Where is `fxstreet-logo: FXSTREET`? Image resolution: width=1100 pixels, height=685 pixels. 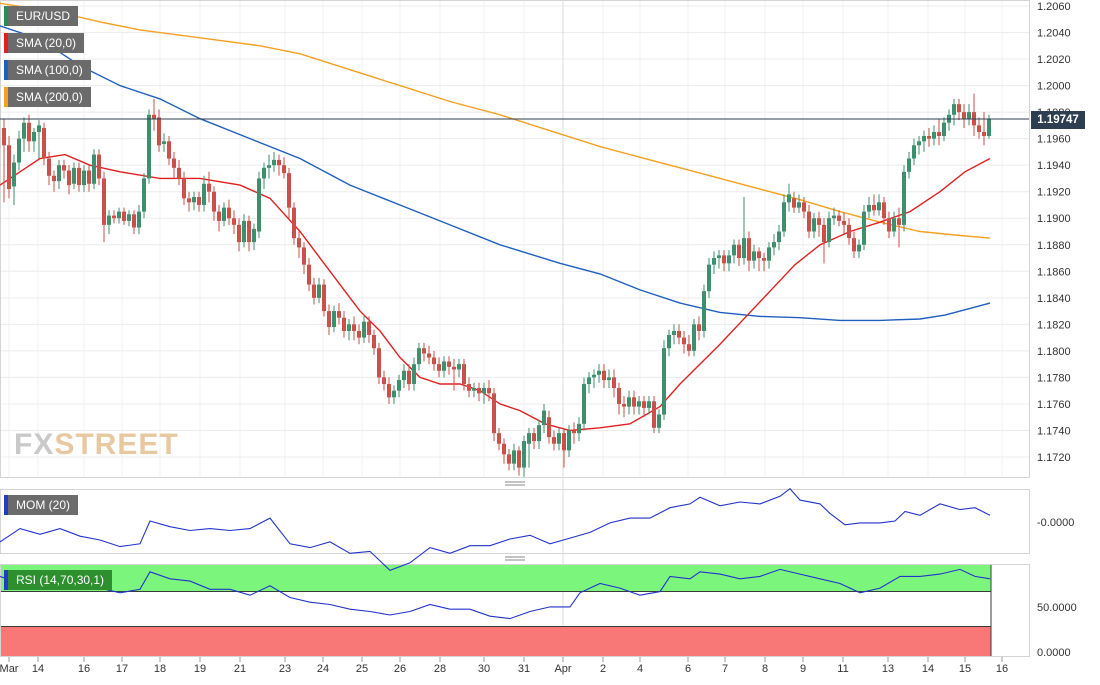
fxstreet-logo: FXSTREET is located at coordinates (96, 445).